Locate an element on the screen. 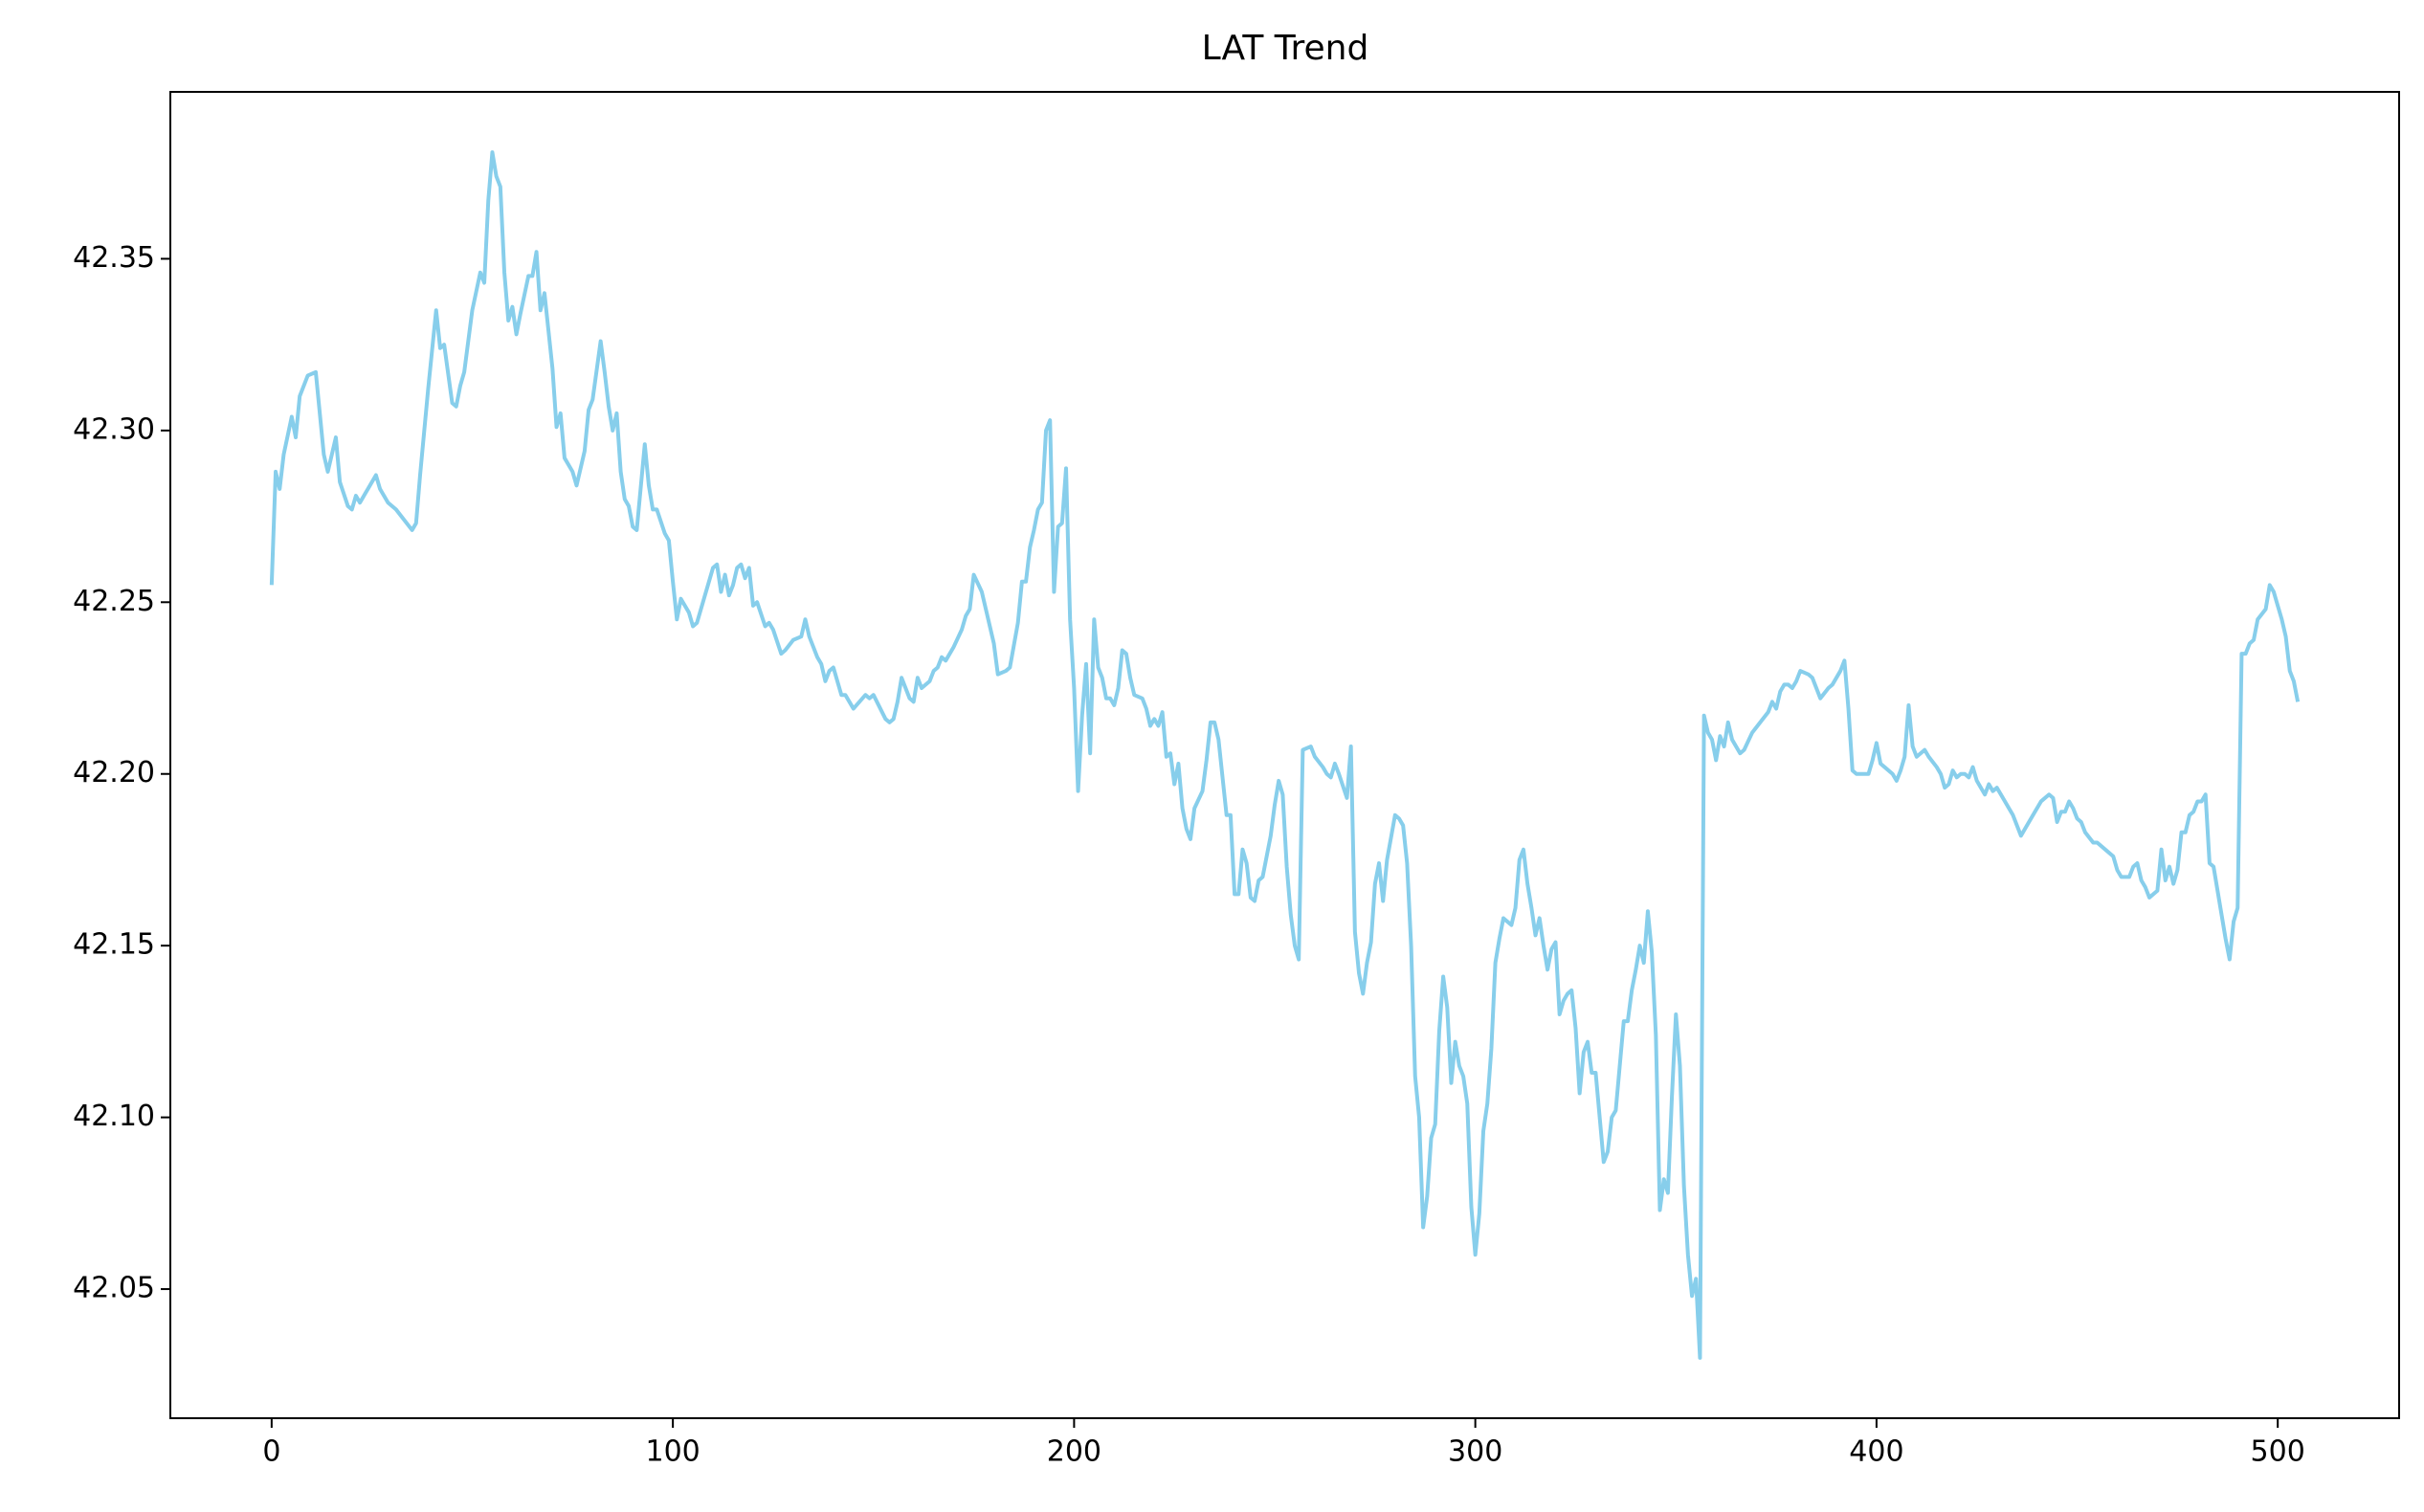 The width and height of the screenshot is (2424, 1512). x-tick-label: 300 is located at coordinates (1475, 1452).